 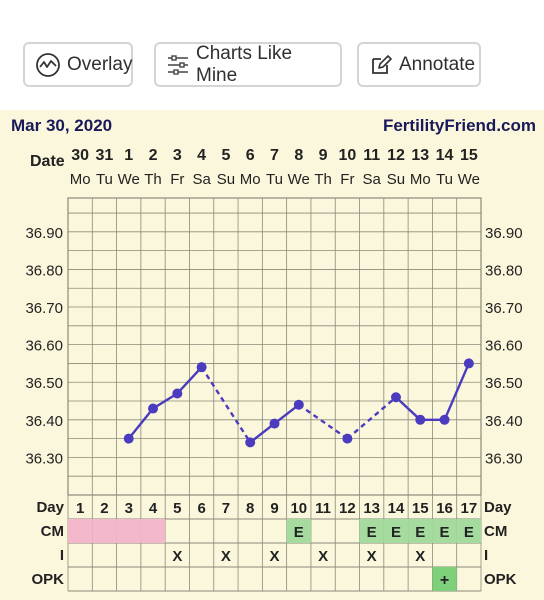 What do you see at coordinates (298, 508) in the screenshot?
I see `day-number: 10` at bounding box center [298, 508].